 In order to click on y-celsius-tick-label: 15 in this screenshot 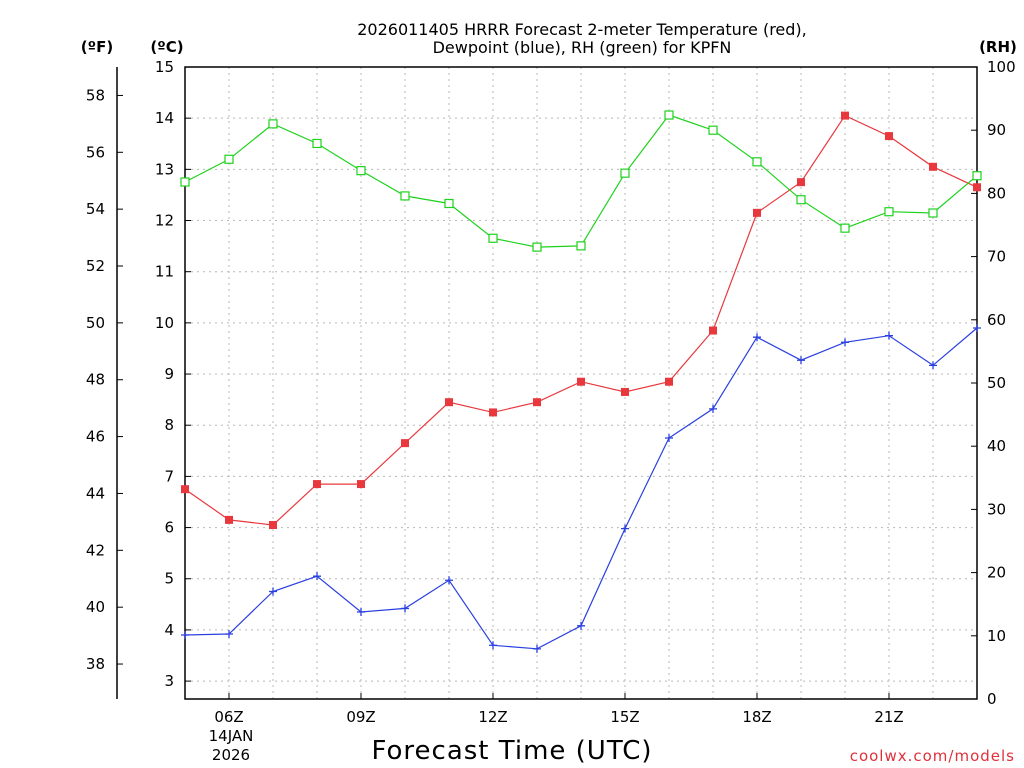, I will do `click(164, 67)`.